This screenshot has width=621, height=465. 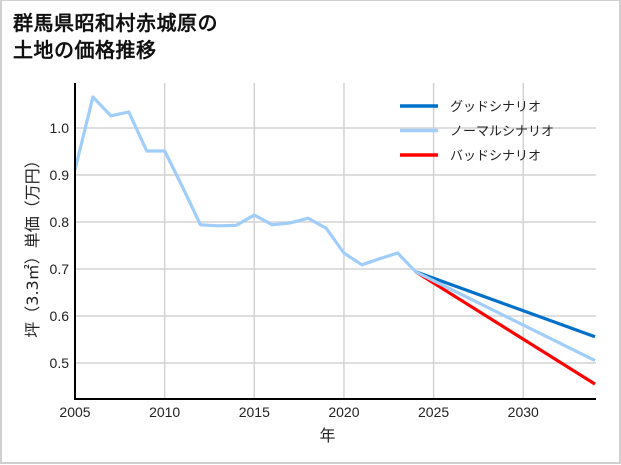 What do you see at coordinates (60, 128) in the screenshot?
I see `y-tick-label: 1.0` at bounding box center [60, 128].